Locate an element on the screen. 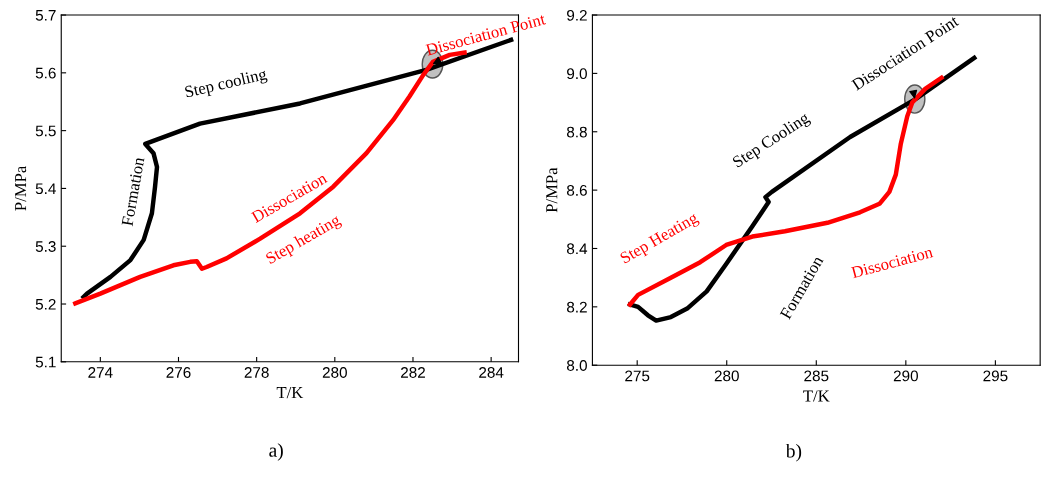 The height and width of the screenshot is (485, 1056). x-tick-label: 278 is located at coordinates (256, 372).